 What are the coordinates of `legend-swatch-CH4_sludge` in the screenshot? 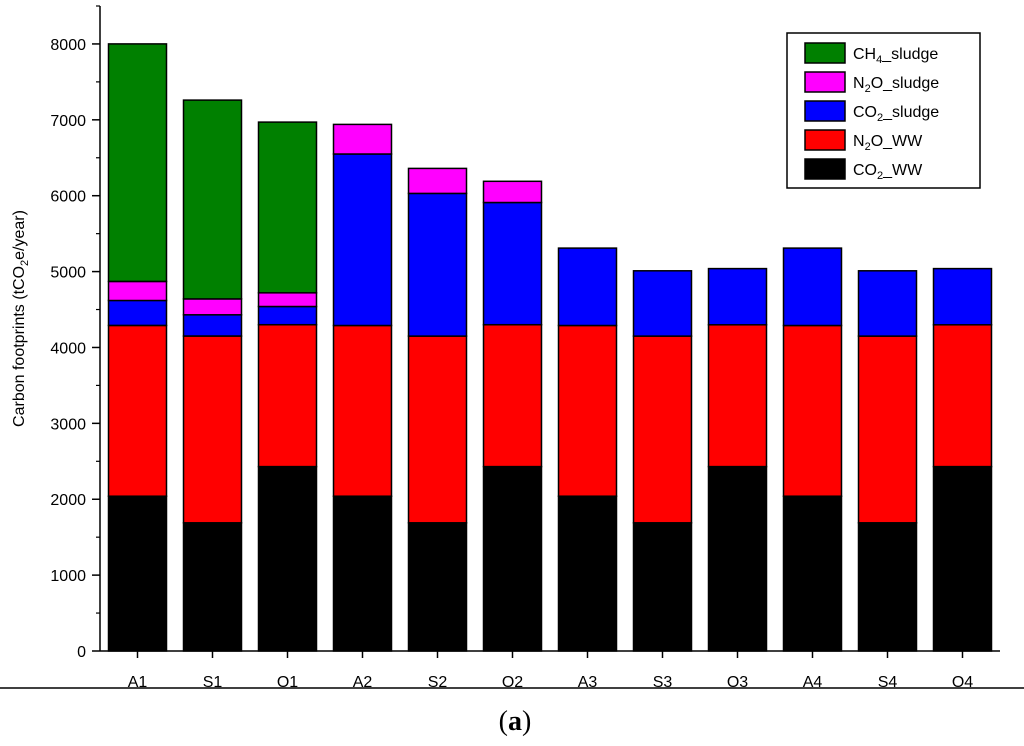 It's located at (825, 53).